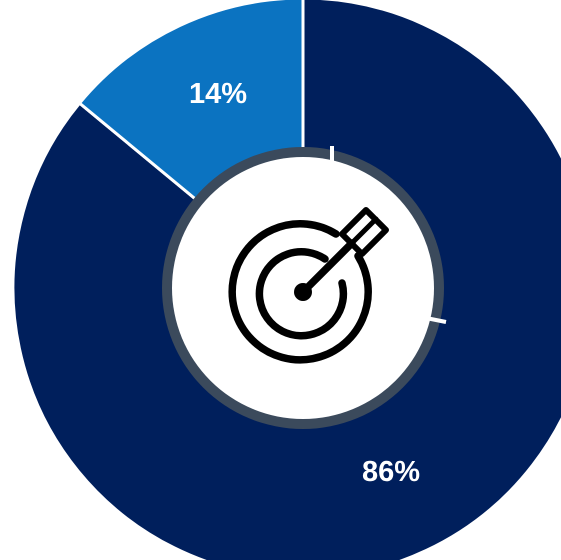 Image resolution: width=561 pixels, height=560 pixels. Describe the element at coordinates (308, 285) in the screenshot. I see `target-icon` at that location.